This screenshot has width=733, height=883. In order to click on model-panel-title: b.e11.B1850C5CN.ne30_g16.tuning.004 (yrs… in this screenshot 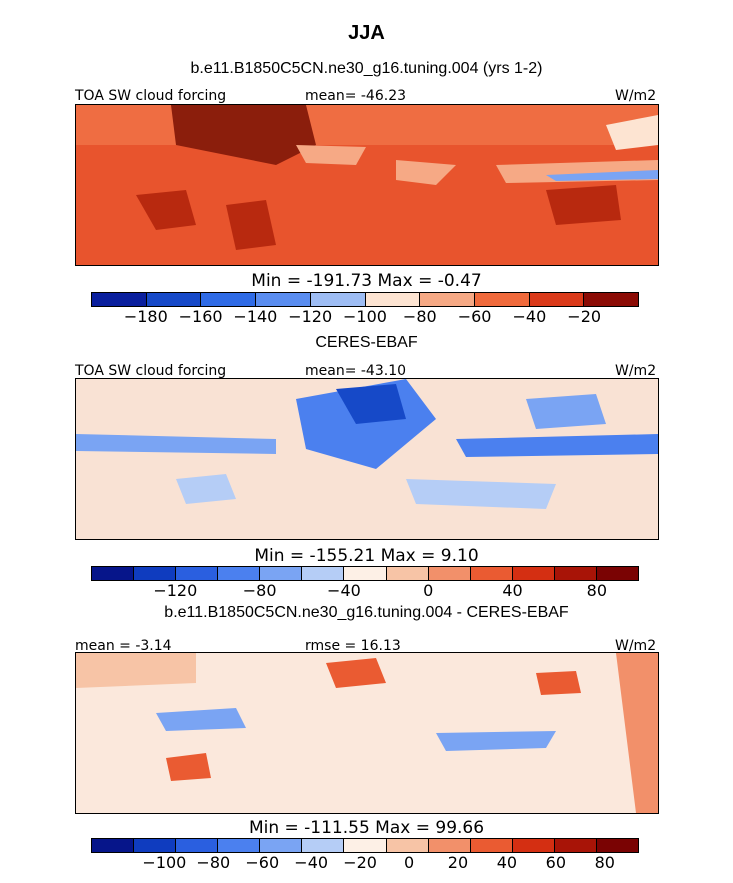, I will do `click(366, 68)`.